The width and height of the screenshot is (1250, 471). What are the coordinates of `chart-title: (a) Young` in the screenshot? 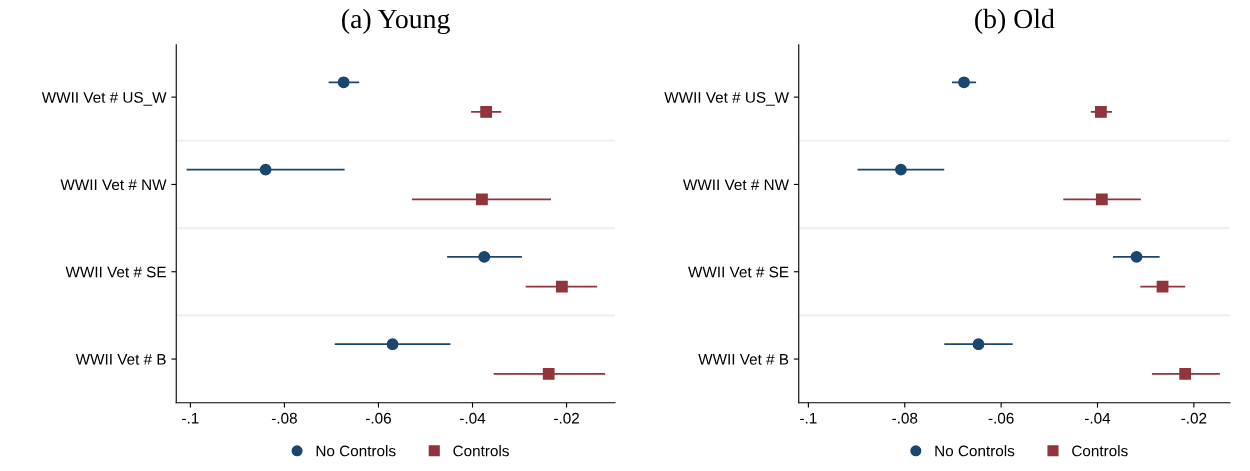 It's located at (396, 21).